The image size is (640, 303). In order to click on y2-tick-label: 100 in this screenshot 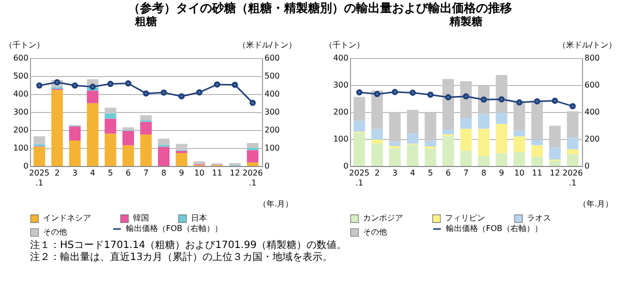, I will do `click(272, 148)`.